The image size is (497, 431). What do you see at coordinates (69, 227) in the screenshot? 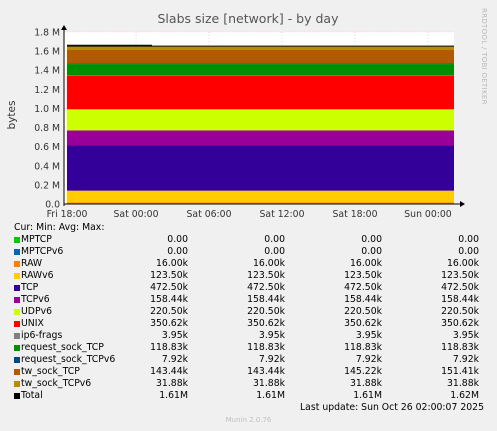
I see `legend-header-avg: Avg:` at bounding box center [69, 227].